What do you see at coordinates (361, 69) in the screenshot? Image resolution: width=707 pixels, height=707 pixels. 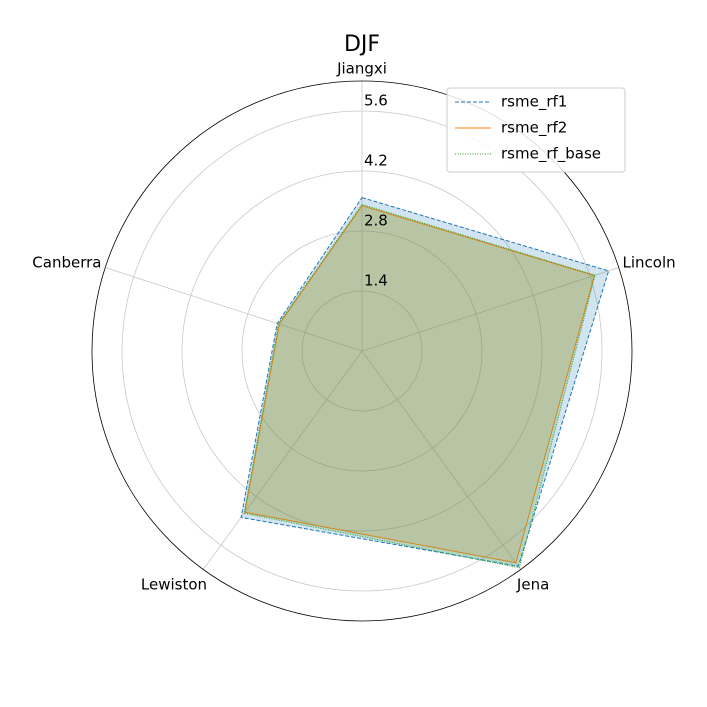 I see `category-label: Jiangxi` at bounding box center [361, 69].